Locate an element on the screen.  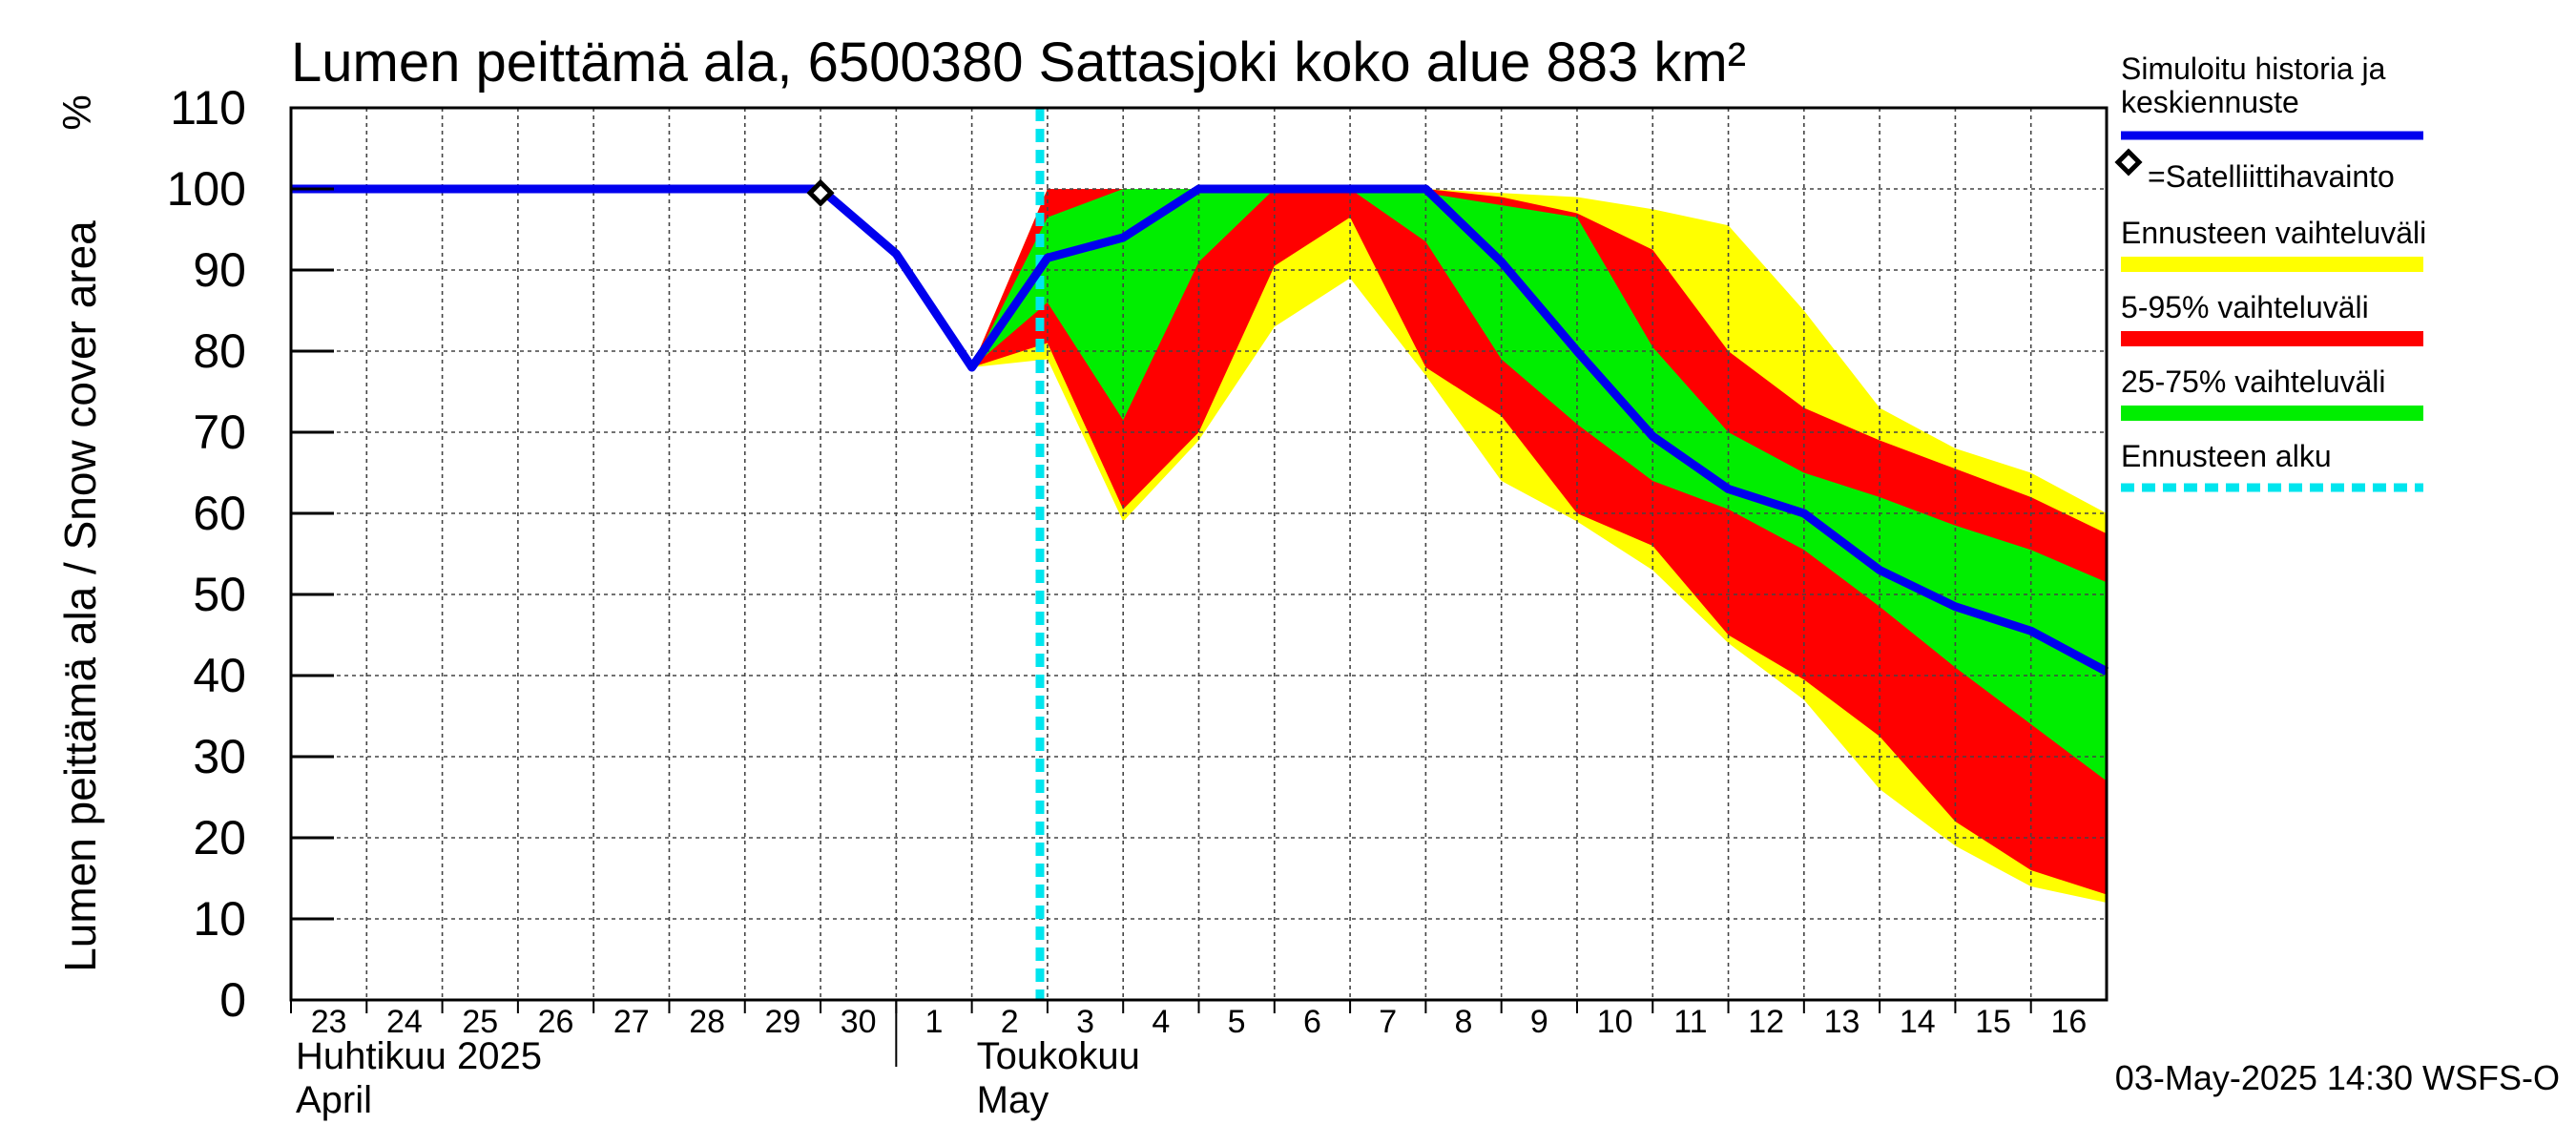
x-tick-label: 2 is located at coordinates (1010, 1022).